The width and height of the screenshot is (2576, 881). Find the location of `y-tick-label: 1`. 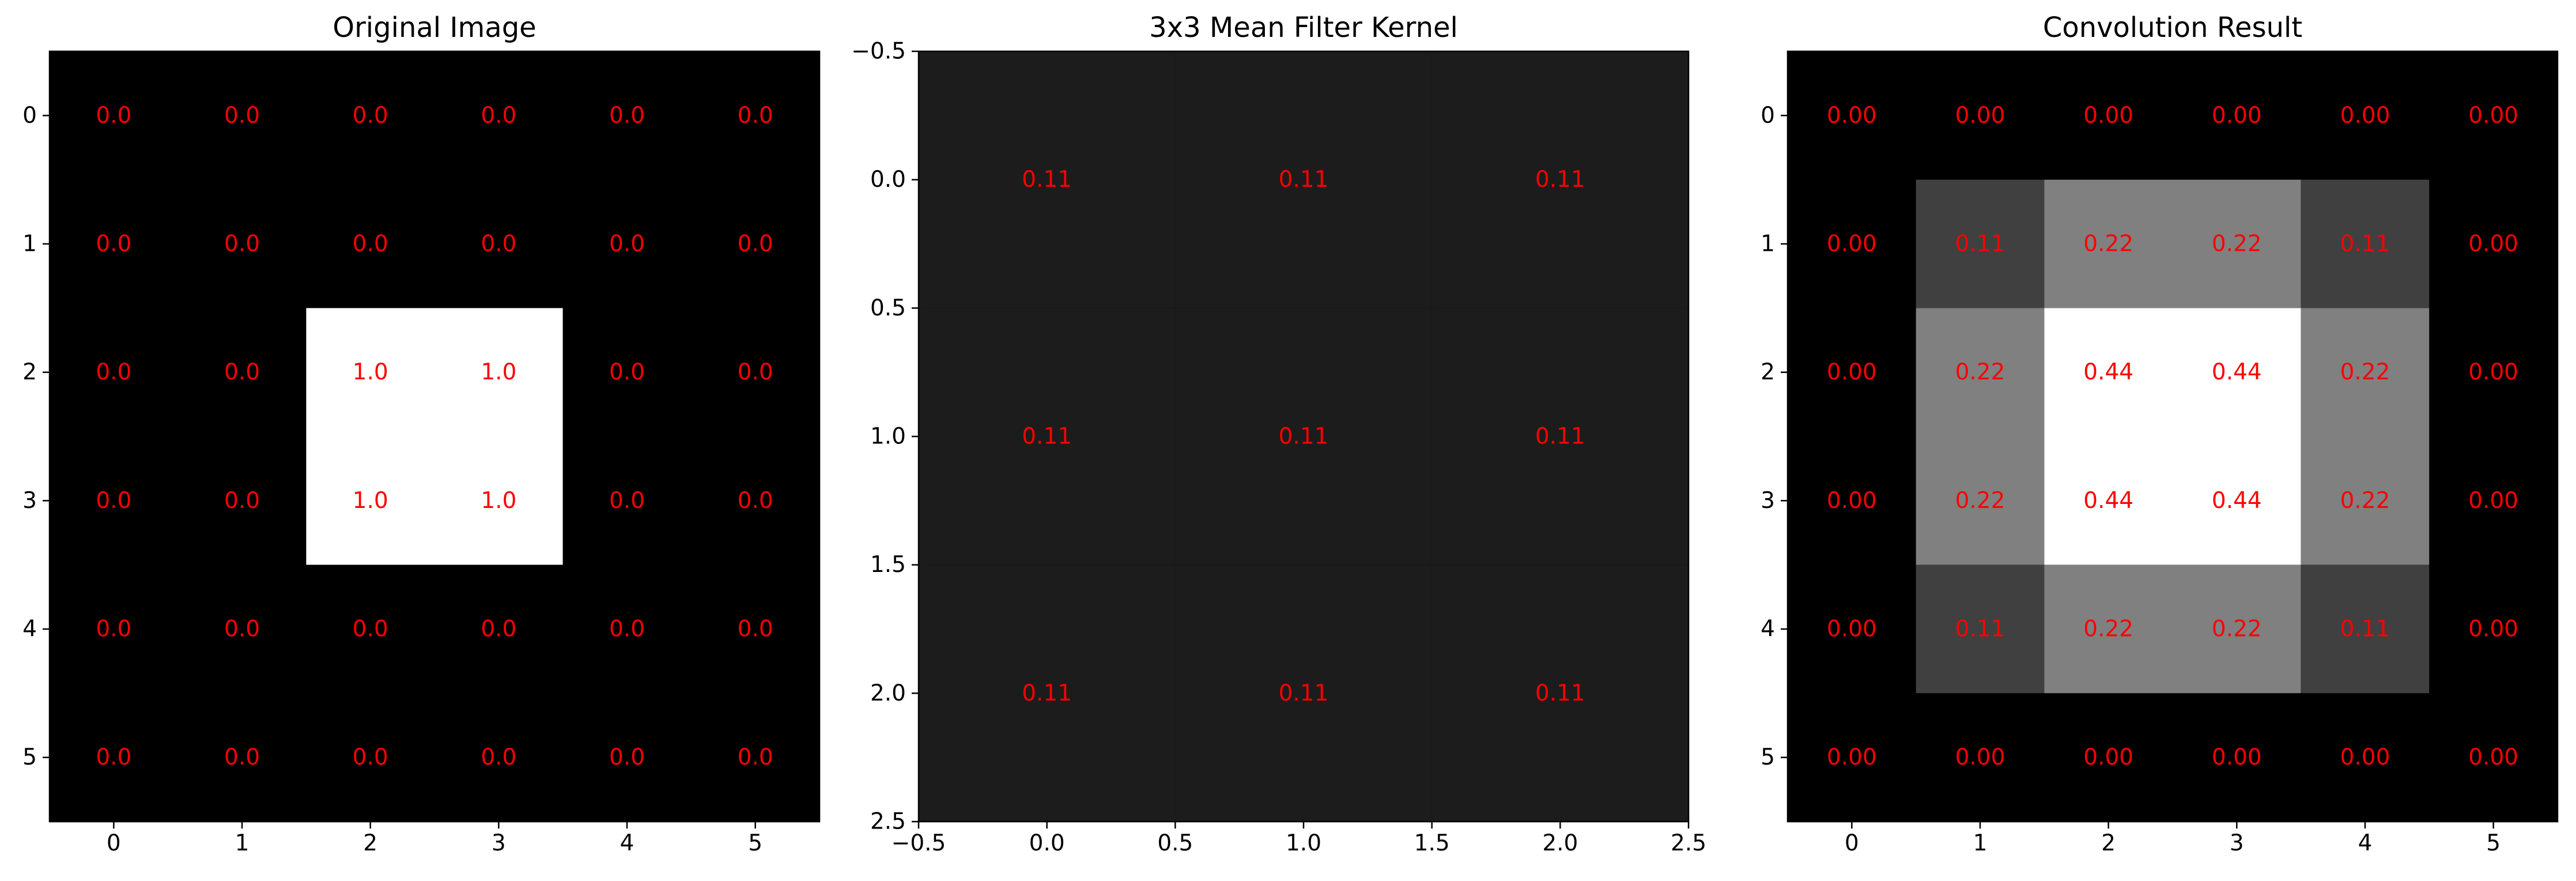

y-tick-label: 1 is located at coordinates (29, 244).